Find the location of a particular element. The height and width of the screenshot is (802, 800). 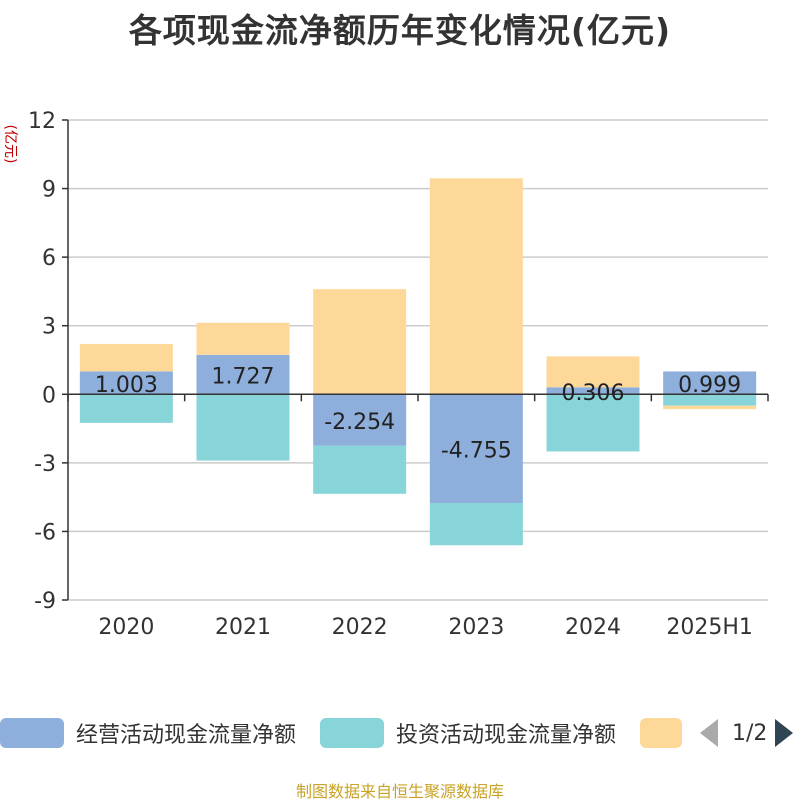

legend-label-operating: 经营活动现金流量净额 is located at coordinates (186, 735).